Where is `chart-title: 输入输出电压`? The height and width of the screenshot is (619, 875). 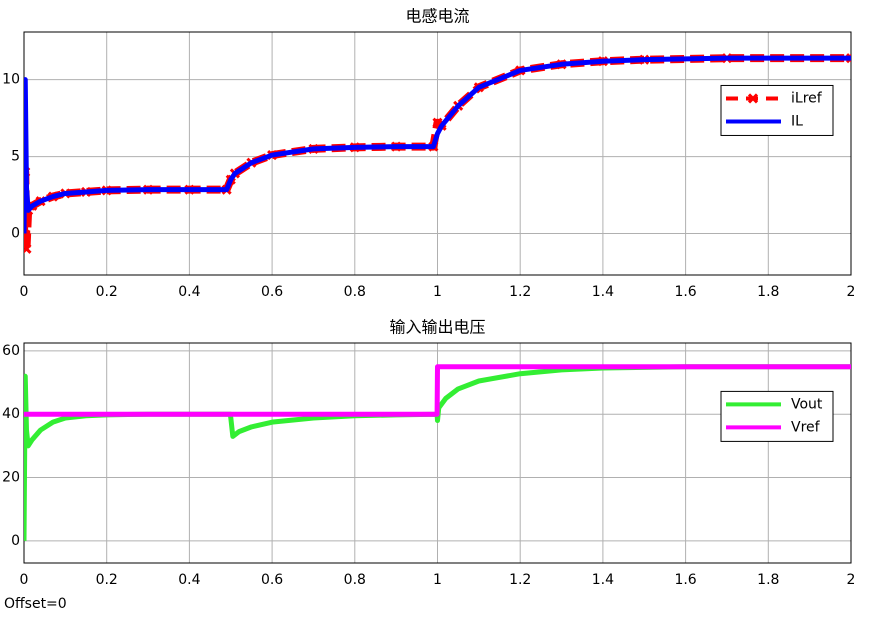 chart-title: 输入输出电压 is located at coordinates (437, 327).